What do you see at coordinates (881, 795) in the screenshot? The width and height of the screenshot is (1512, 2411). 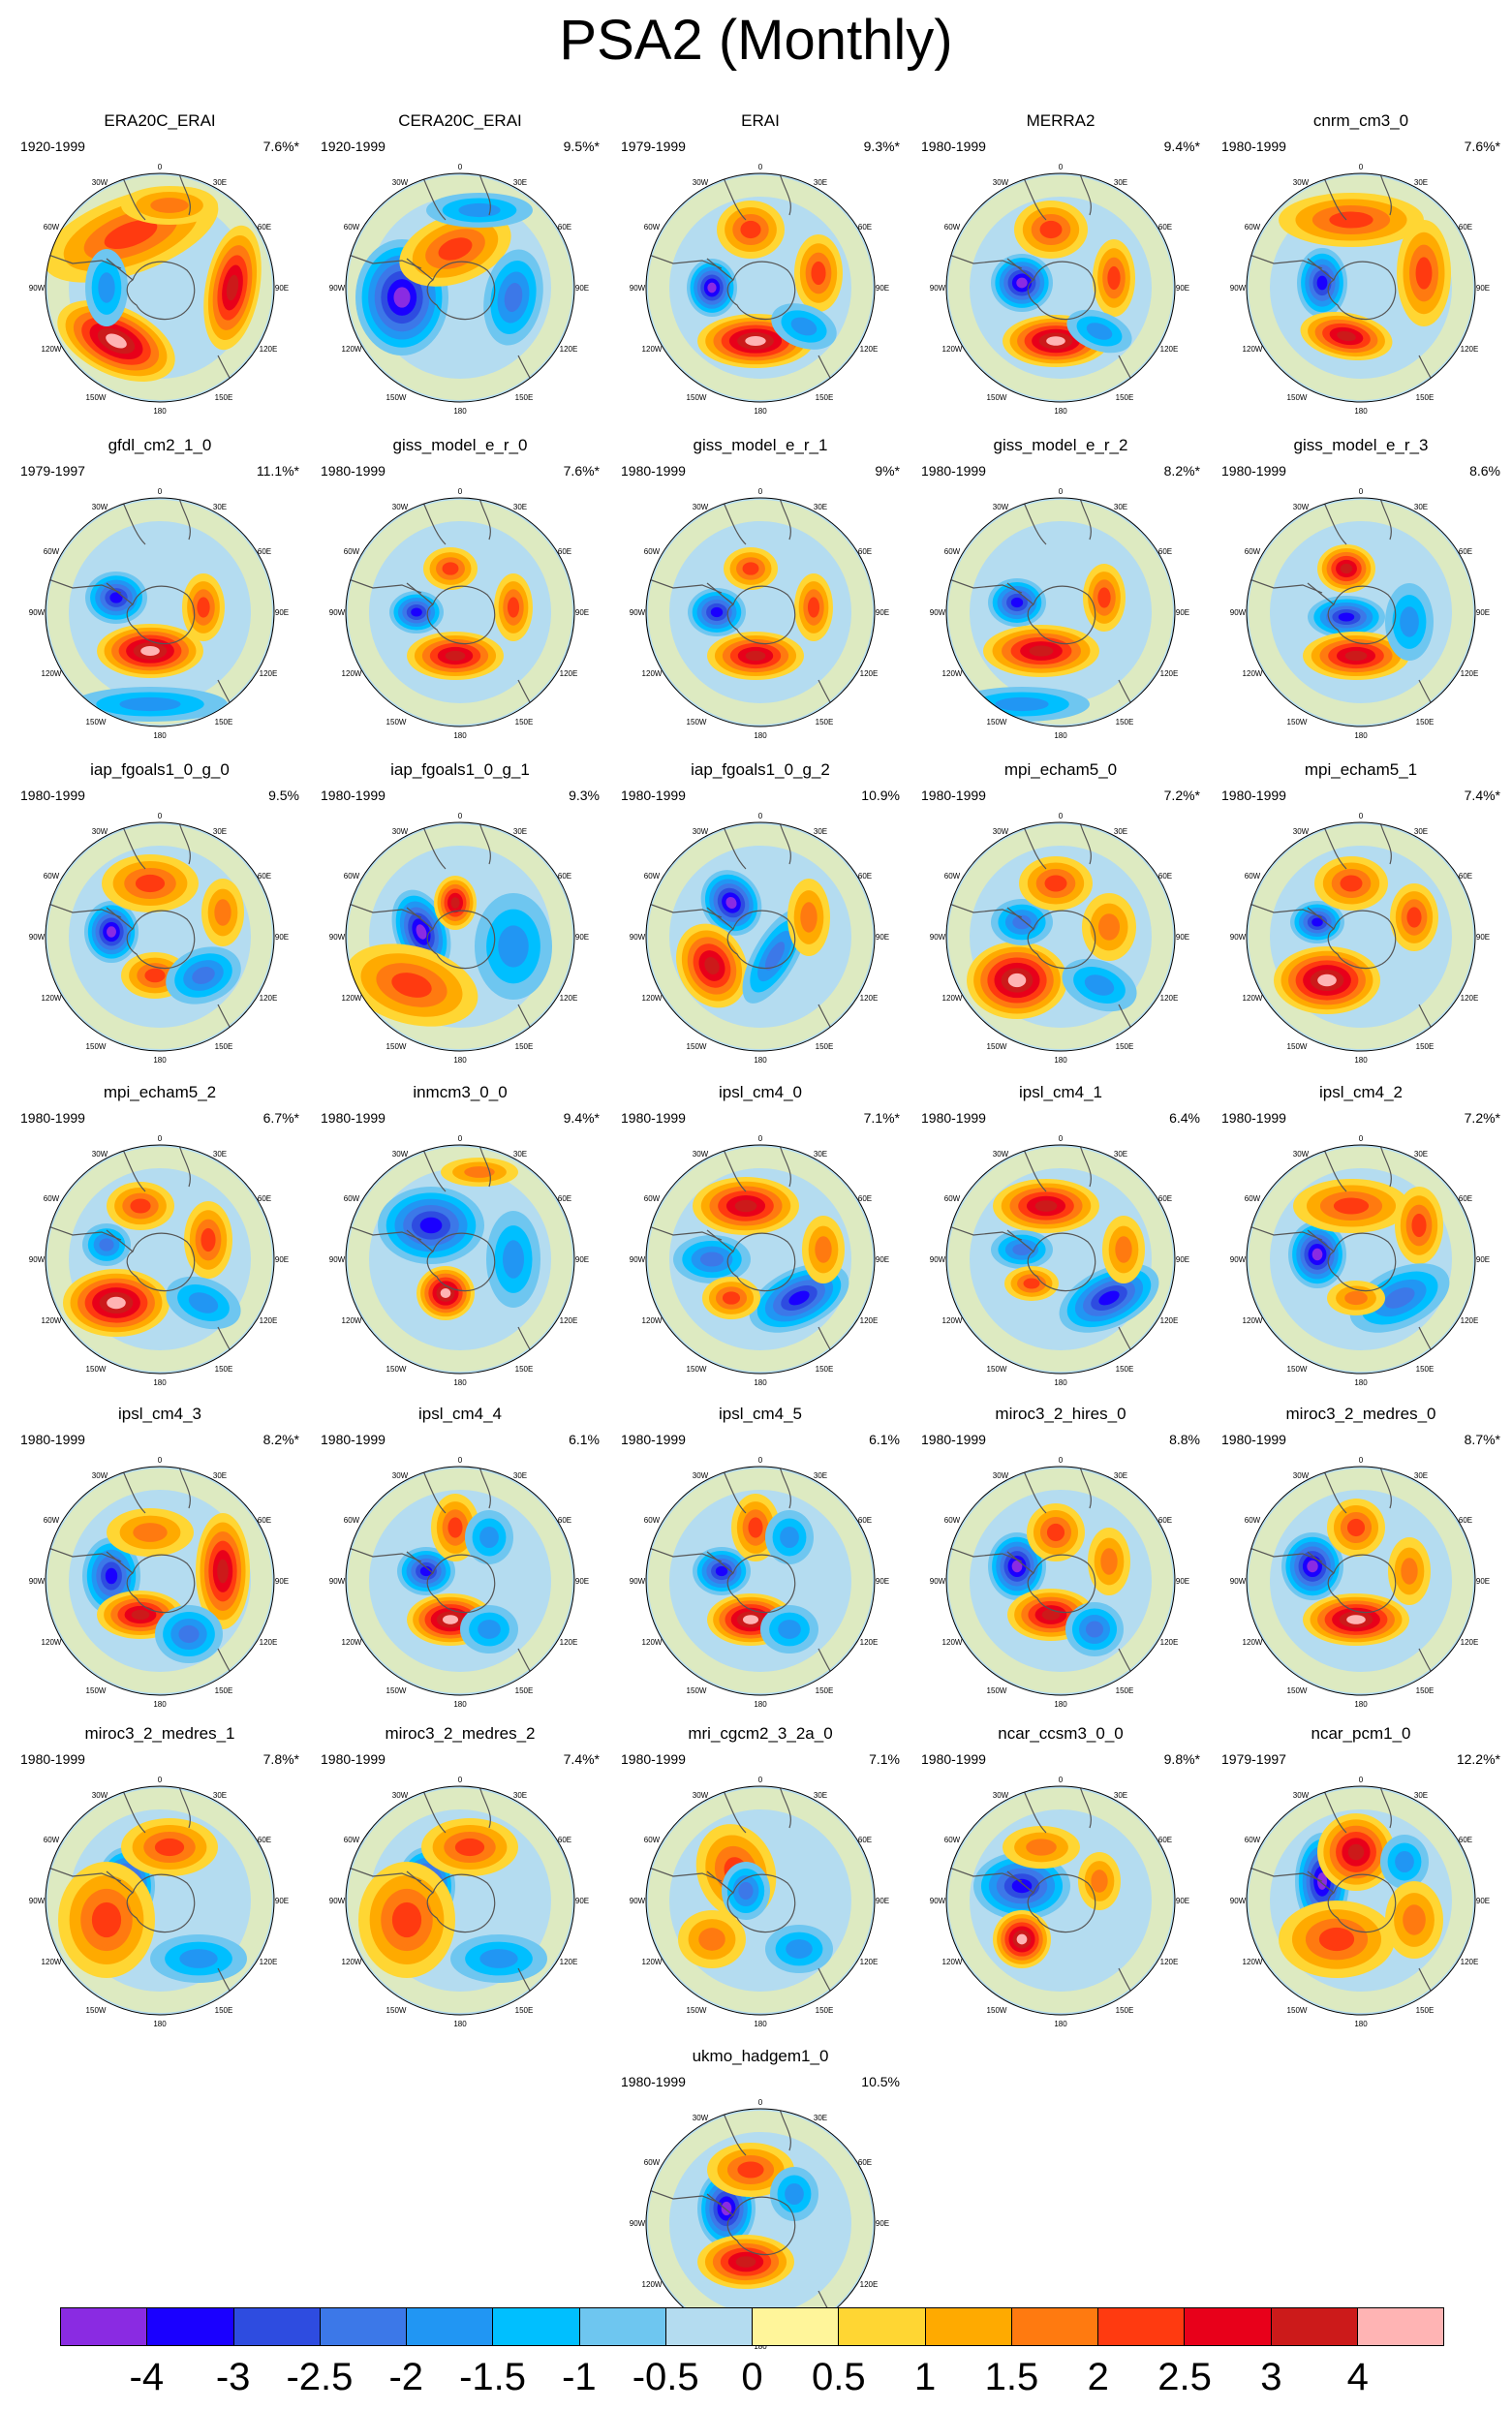 I see `panel-variance-percent: 10.9%` at bounding box center [881, 795].